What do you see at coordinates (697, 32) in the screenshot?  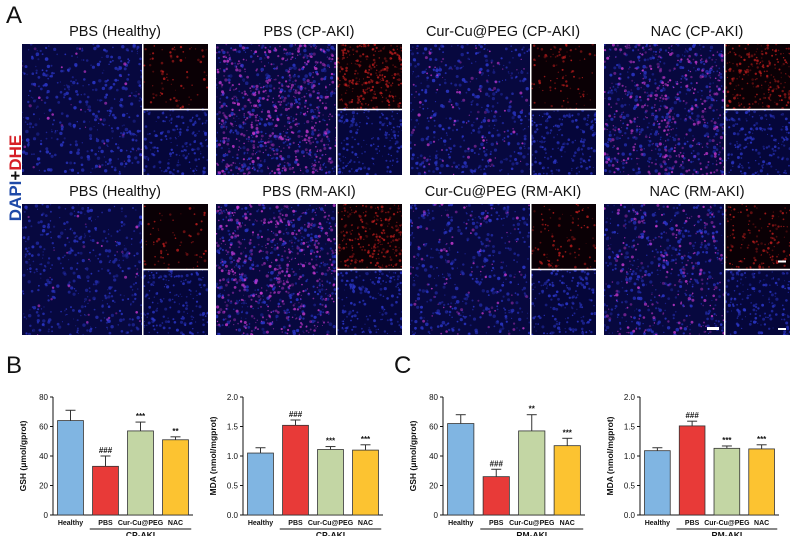 I see `micrograph-title: NAC (CP-AKI)` at bounding box center [697, 32].